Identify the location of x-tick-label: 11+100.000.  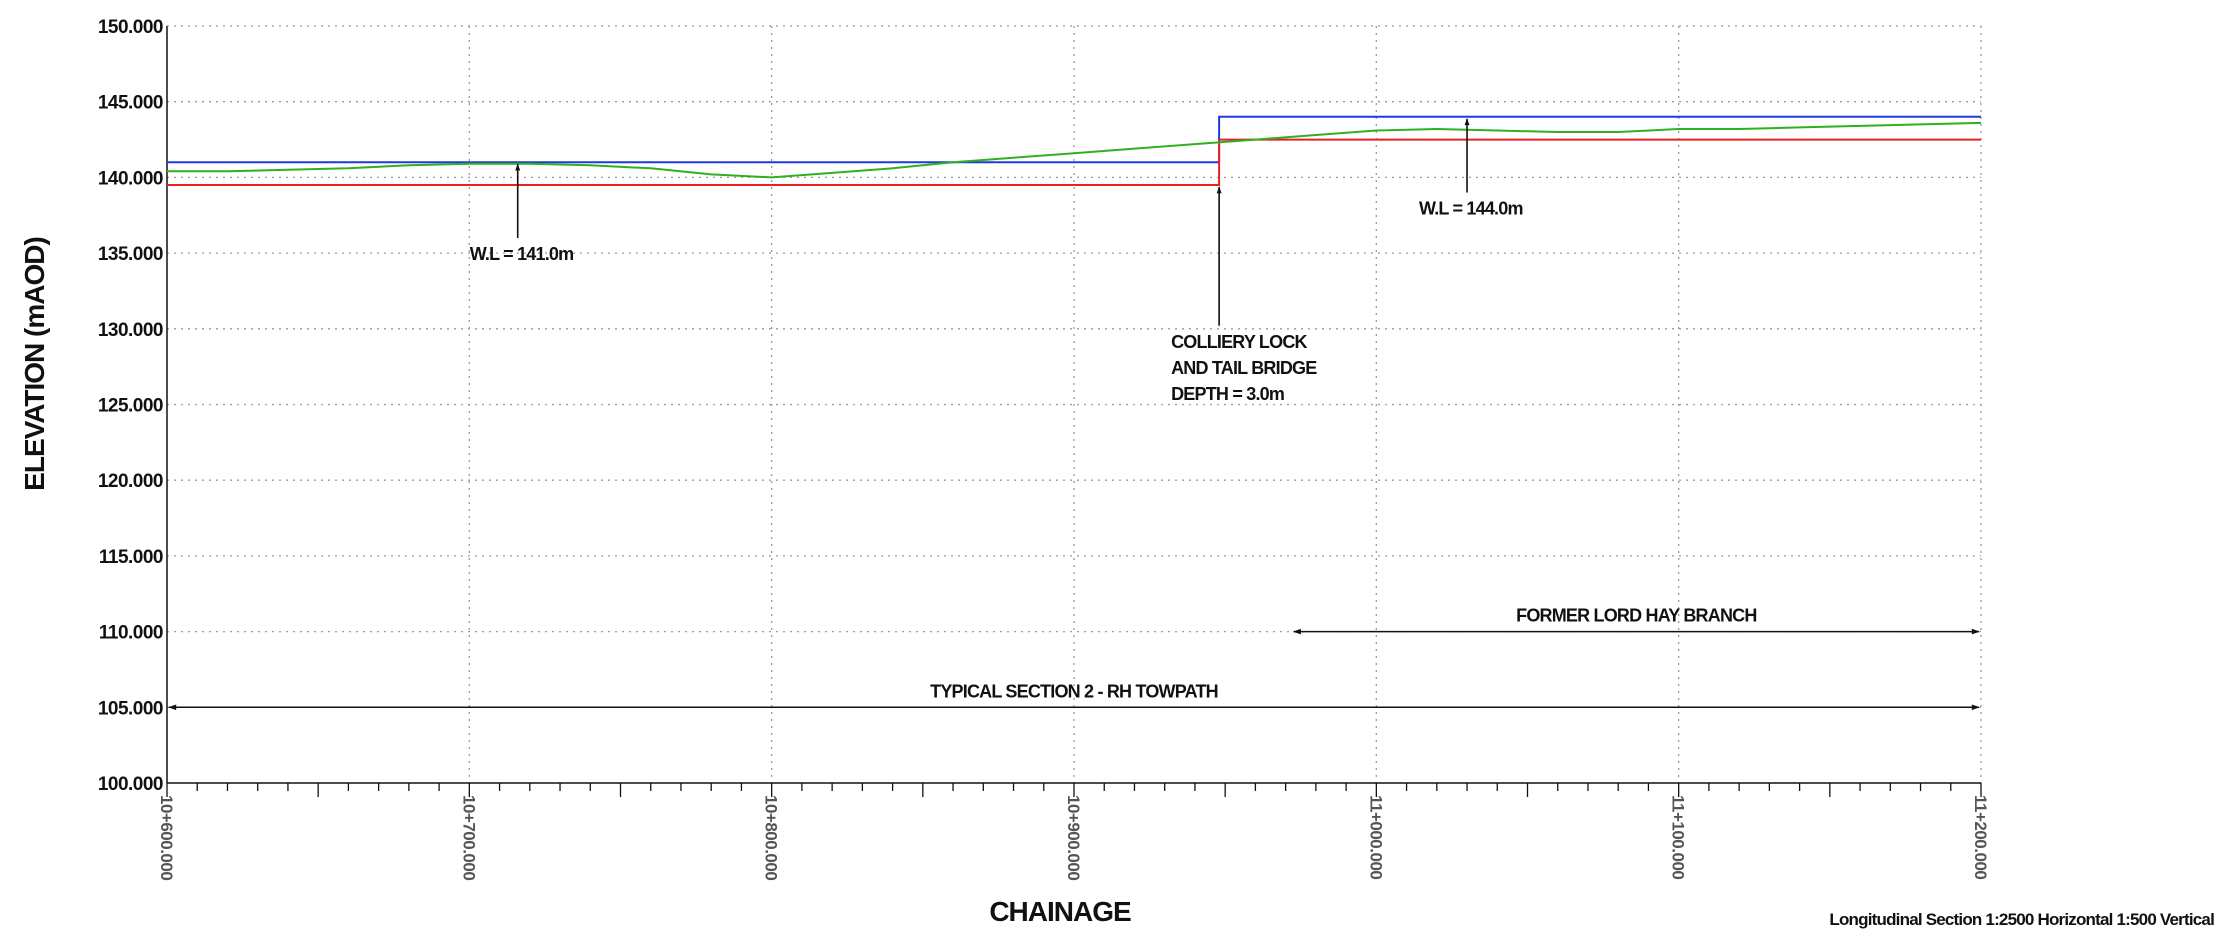
(1678, 837).